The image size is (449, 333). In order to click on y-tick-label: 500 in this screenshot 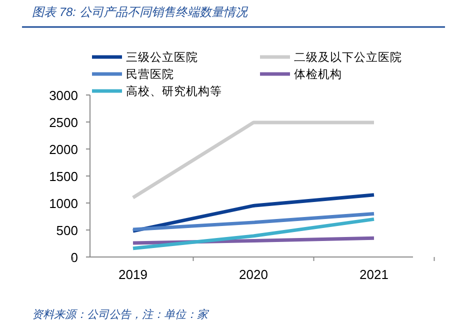, I will do `click(67, 230)`.